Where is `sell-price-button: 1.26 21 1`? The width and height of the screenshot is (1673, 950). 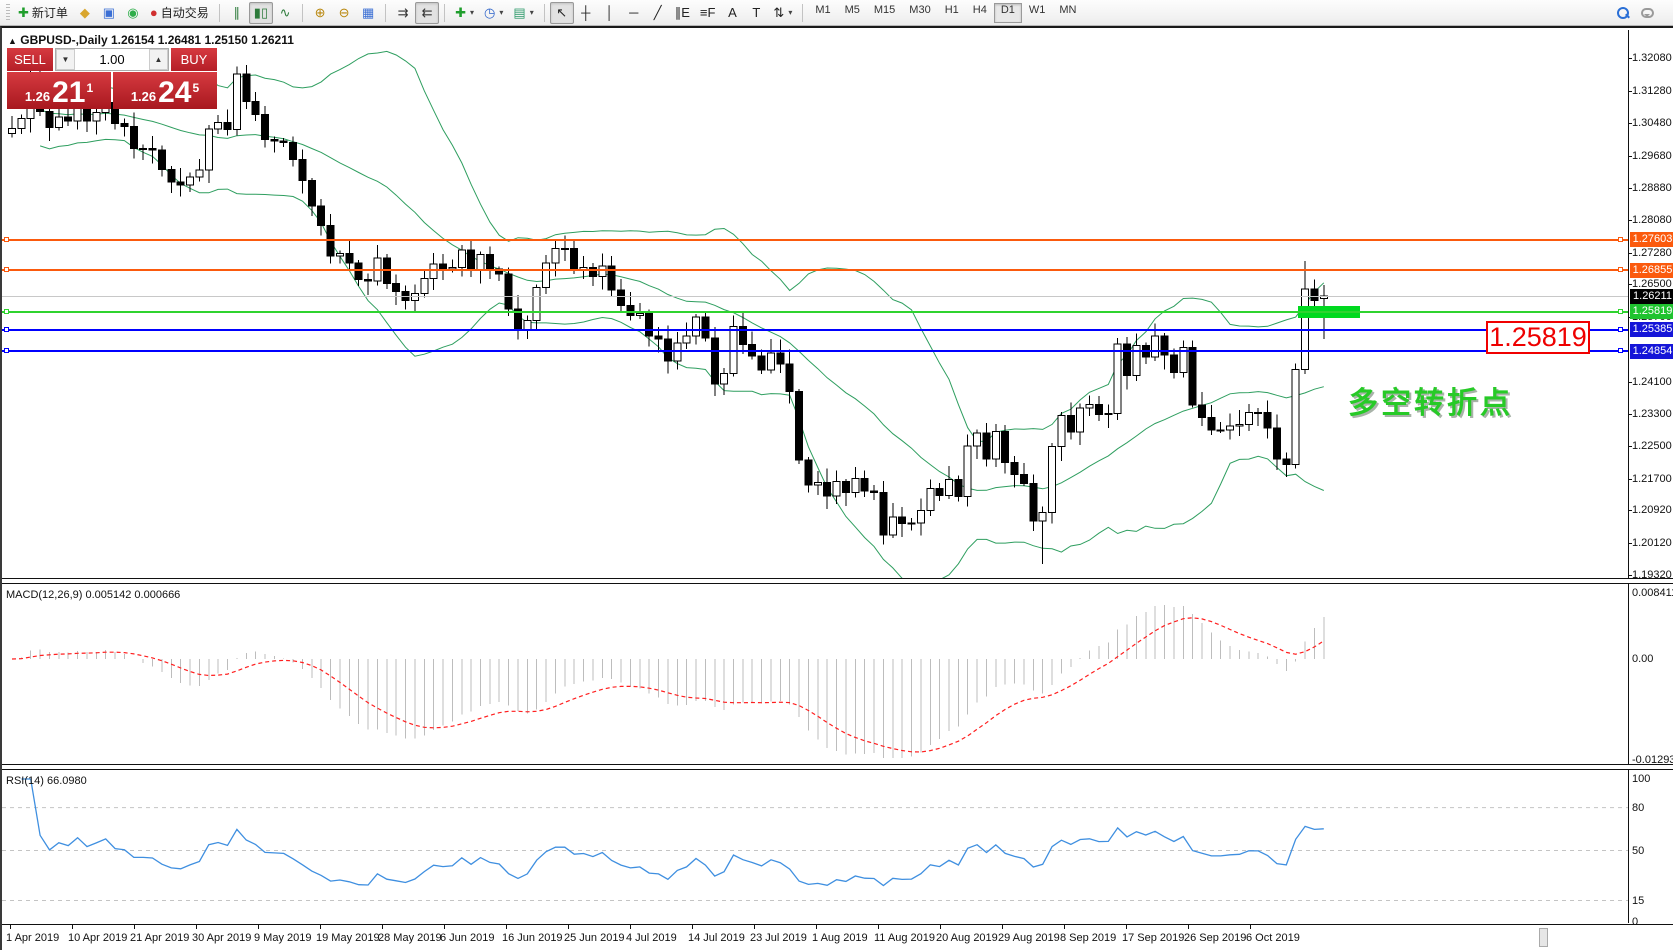 sell-price-button: 1.26 21 1 is located at coordinates (59, 90).